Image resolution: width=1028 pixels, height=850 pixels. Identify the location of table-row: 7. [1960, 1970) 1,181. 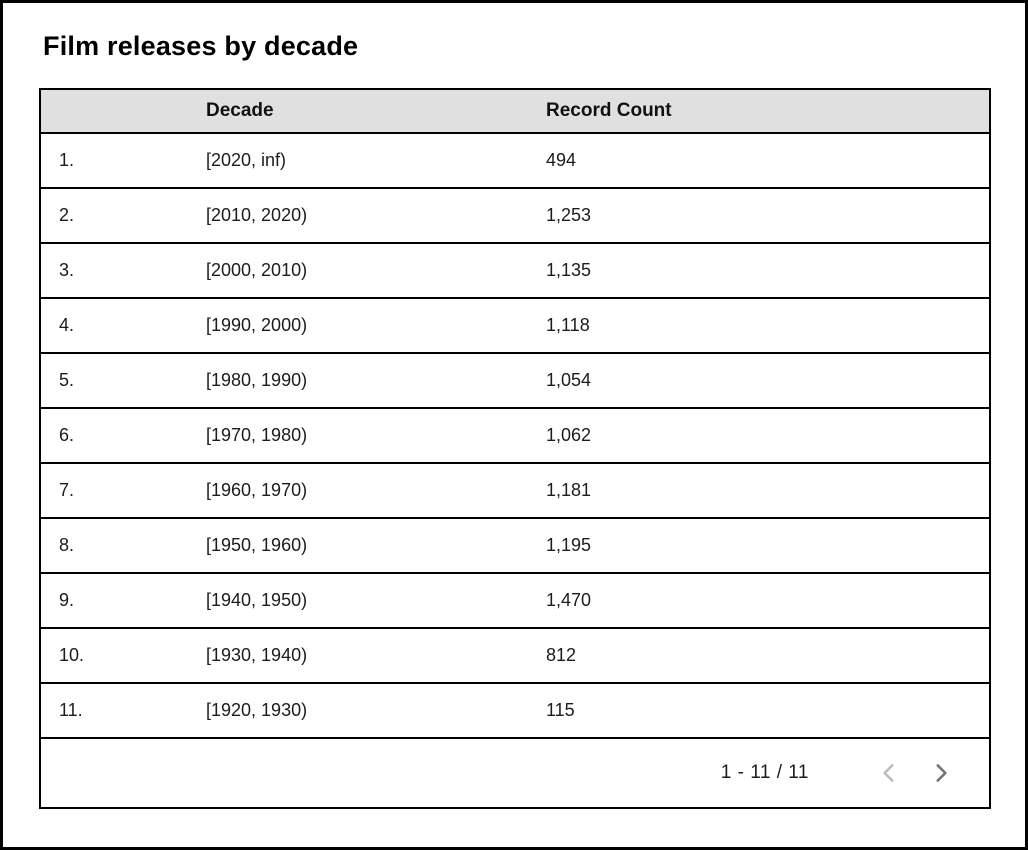
(515, 491).